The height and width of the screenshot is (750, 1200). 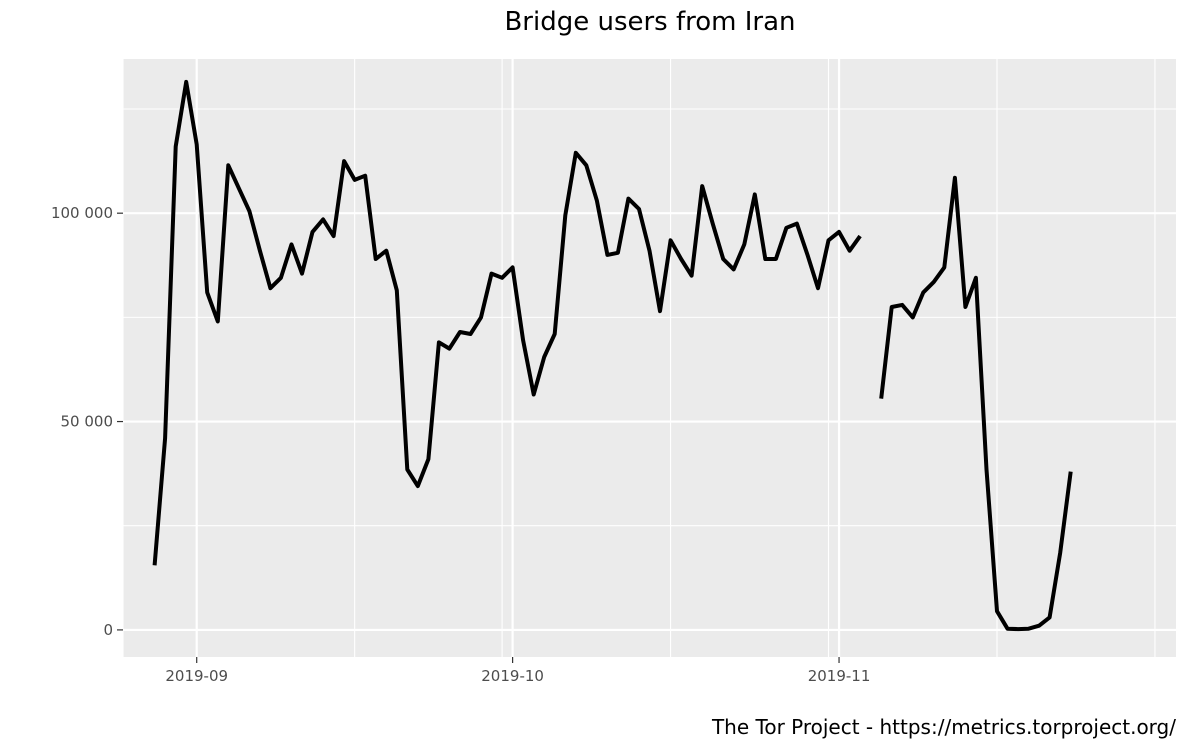 What do you see at coordinates (512, 676) in the screenshot?
I see `x-tick-label: 2019-10` at bounding box center [512, 676].